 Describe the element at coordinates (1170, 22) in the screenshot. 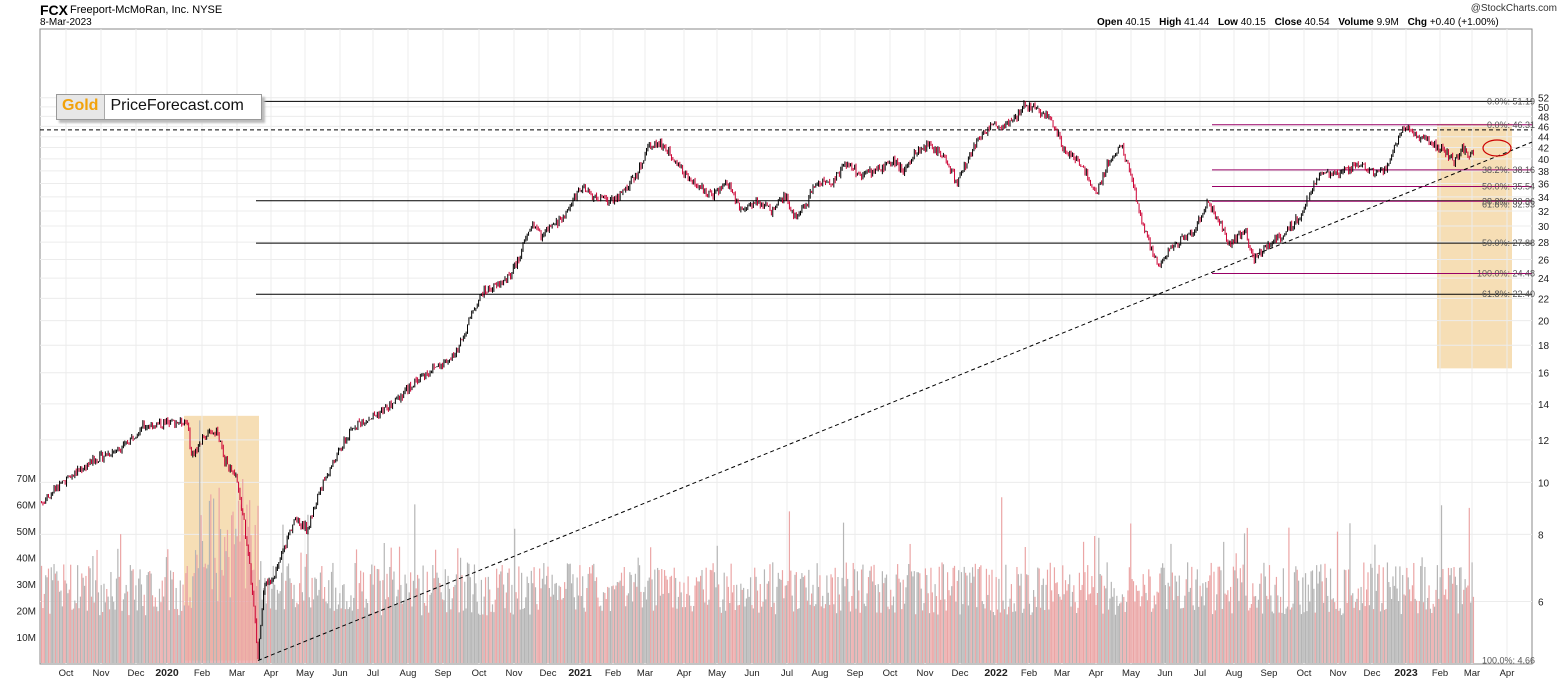

I see `high-label: High` at that location.